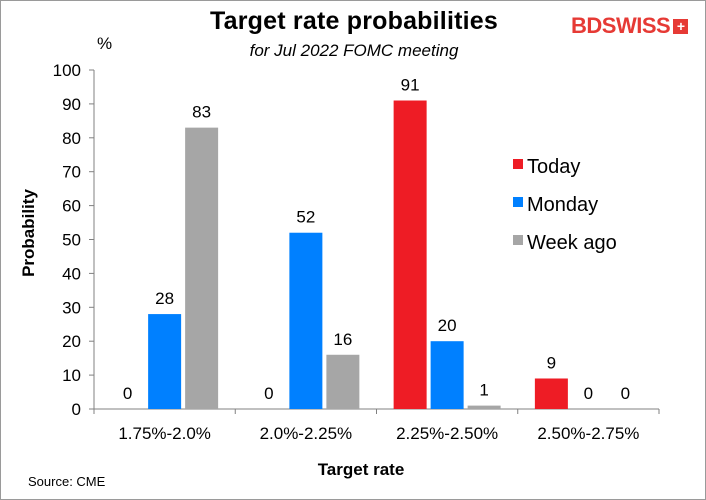 Image resolution: width=706 pixels, height=500 pixels. What do you see at coordinates (67, 70) in the screenshot?
I see `y-tick-label: 100` at bounding box center [67, 70].